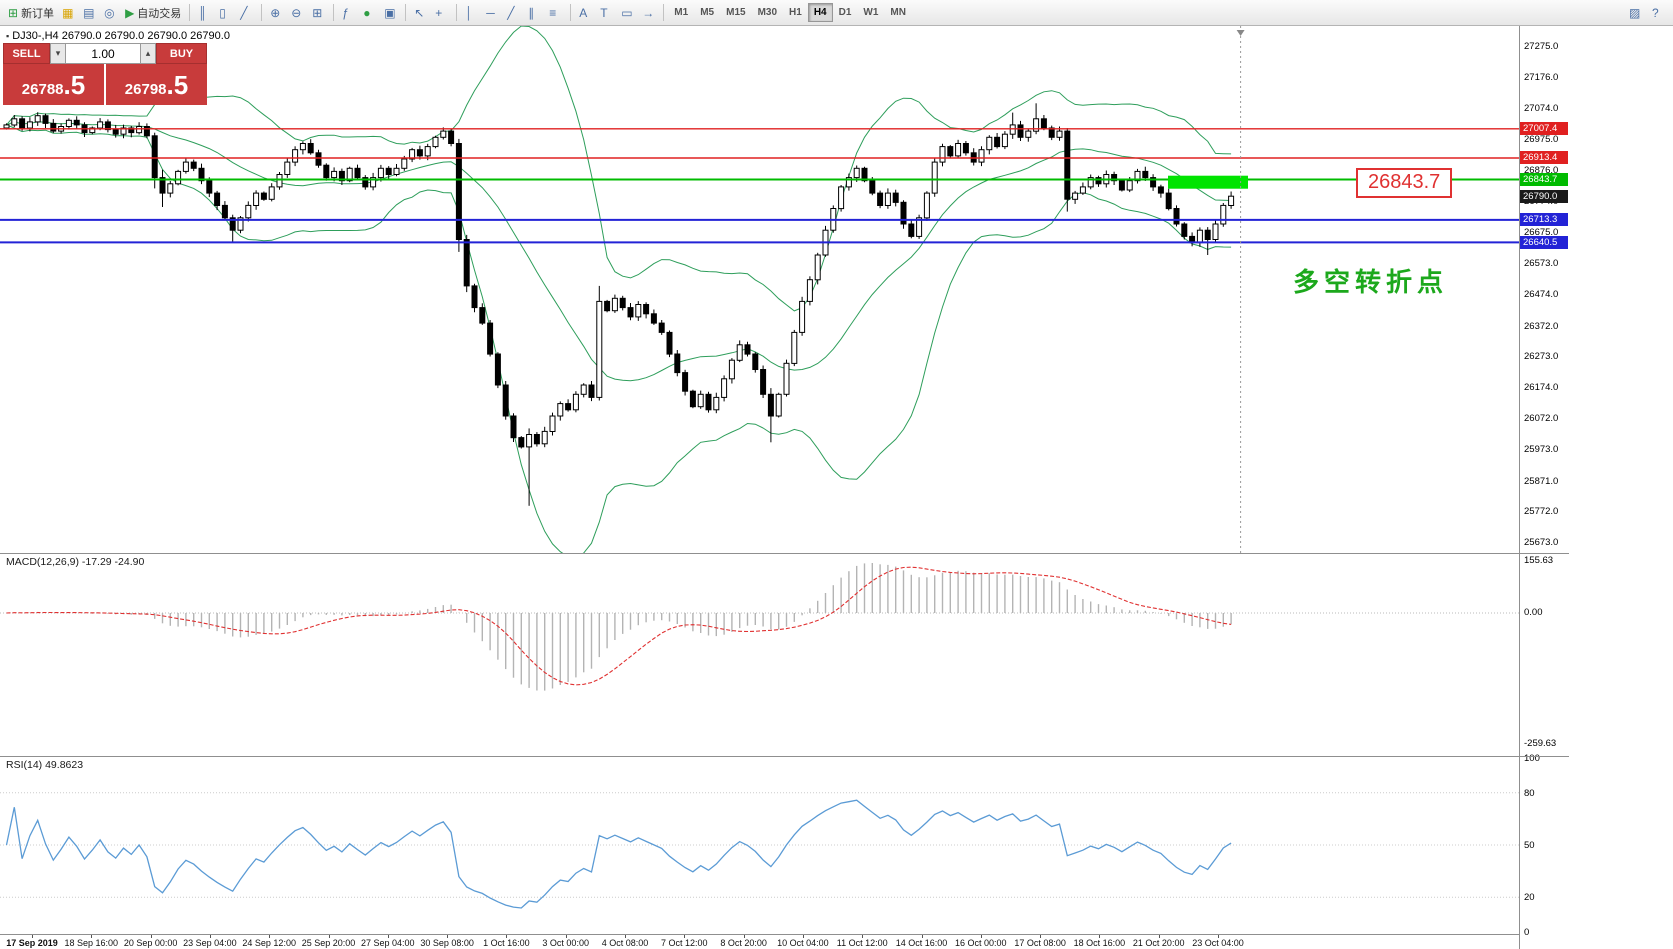 The image size is (1673, 949). I want to click on line-chart-icon: ╱, so click(246, 12).